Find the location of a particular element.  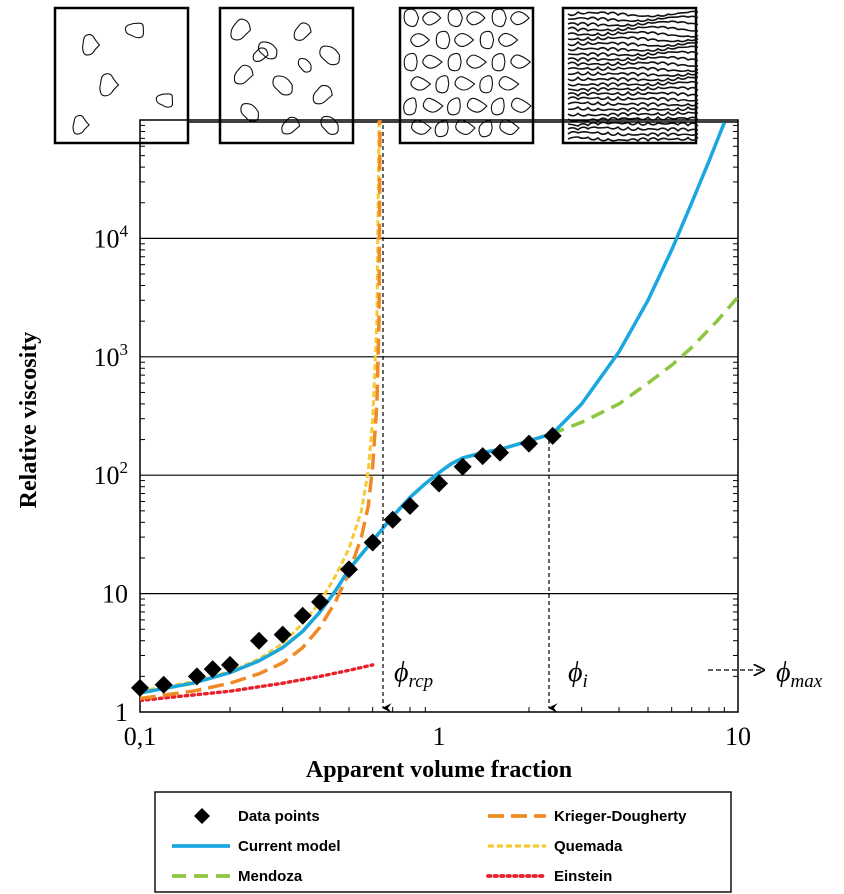

y-tick-label: 10 is located at coordinates (115, 594).